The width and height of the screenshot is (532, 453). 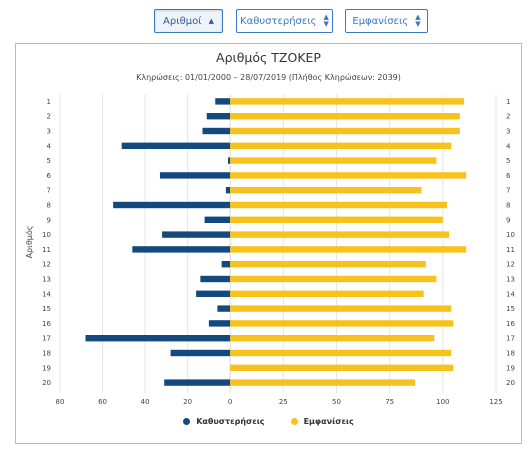 What do you see at coordinates (224, 421) in the screenshot?
I see `legend-item-delays: Καθυστερήσεις` at bounding box center [224, 421].